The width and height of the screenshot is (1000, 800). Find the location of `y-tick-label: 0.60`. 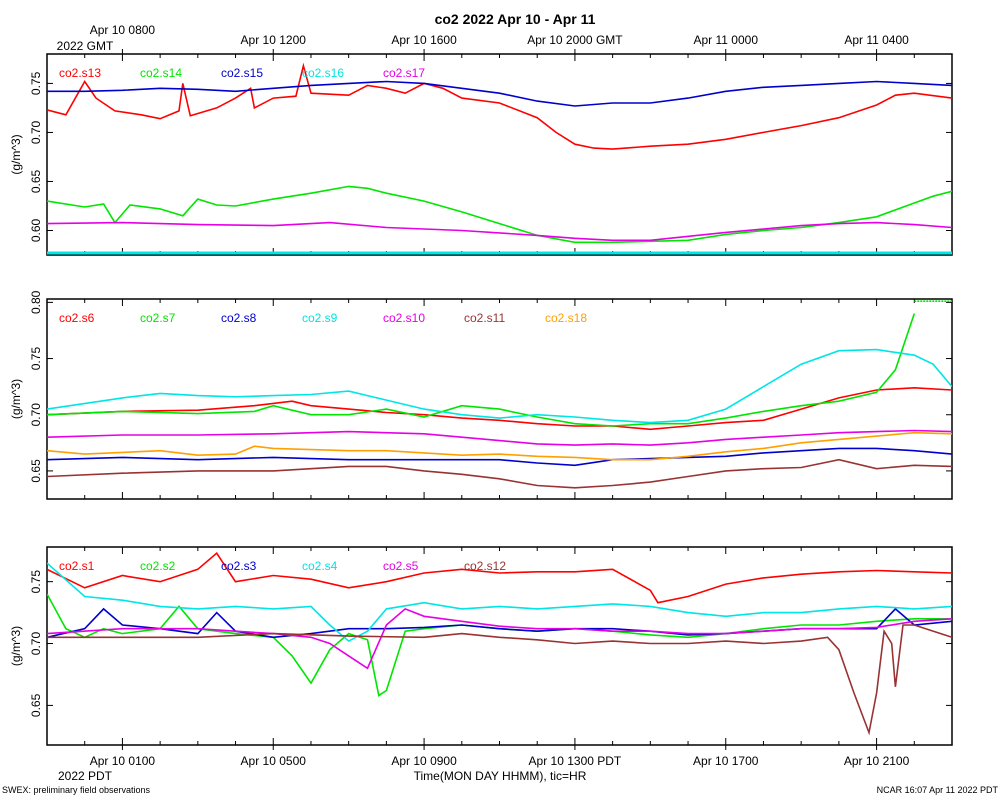

y-tick-label: 0.60 is located at coordinates (36, 230).